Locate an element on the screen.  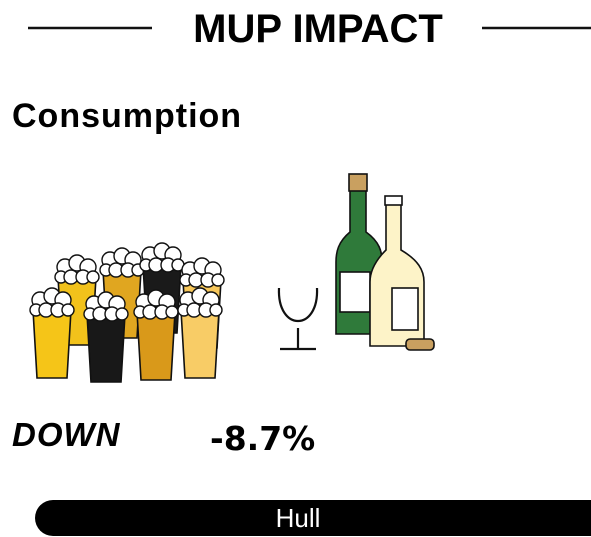
location-bar is located at coordinates (313, 518).